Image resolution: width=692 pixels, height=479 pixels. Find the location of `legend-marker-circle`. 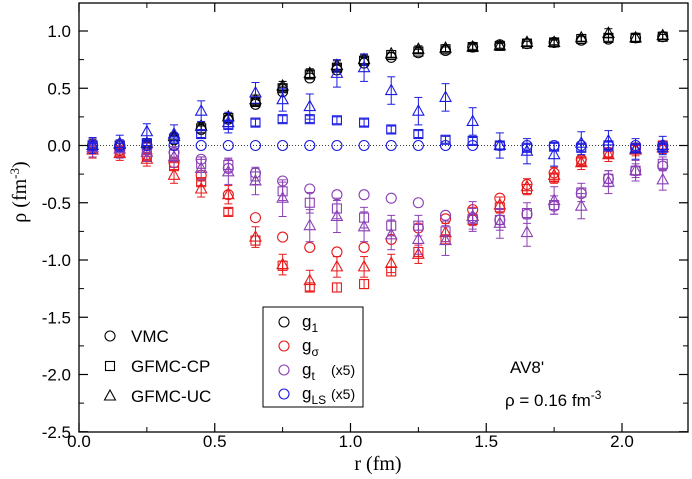

legend-marker-circle is located at coordinates (110, 336).